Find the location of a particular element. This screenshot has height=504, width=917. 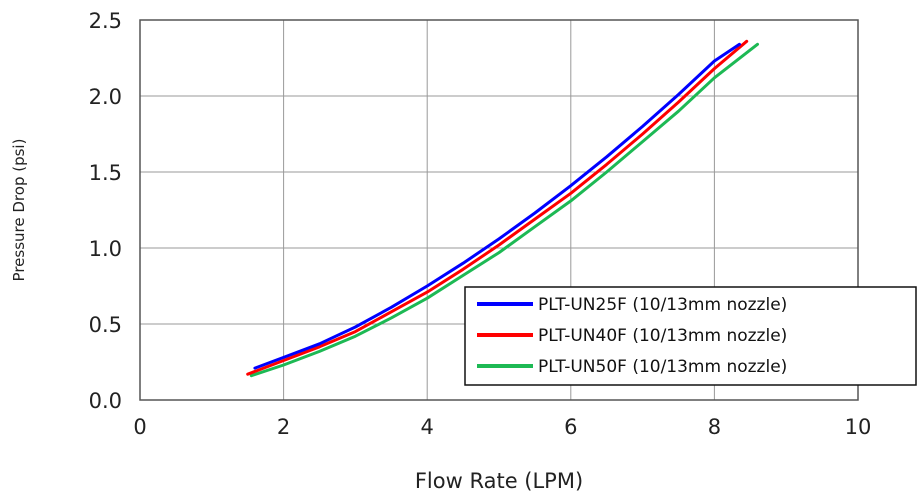

x-tick-label: 10 is located at coordinates (858, 427).